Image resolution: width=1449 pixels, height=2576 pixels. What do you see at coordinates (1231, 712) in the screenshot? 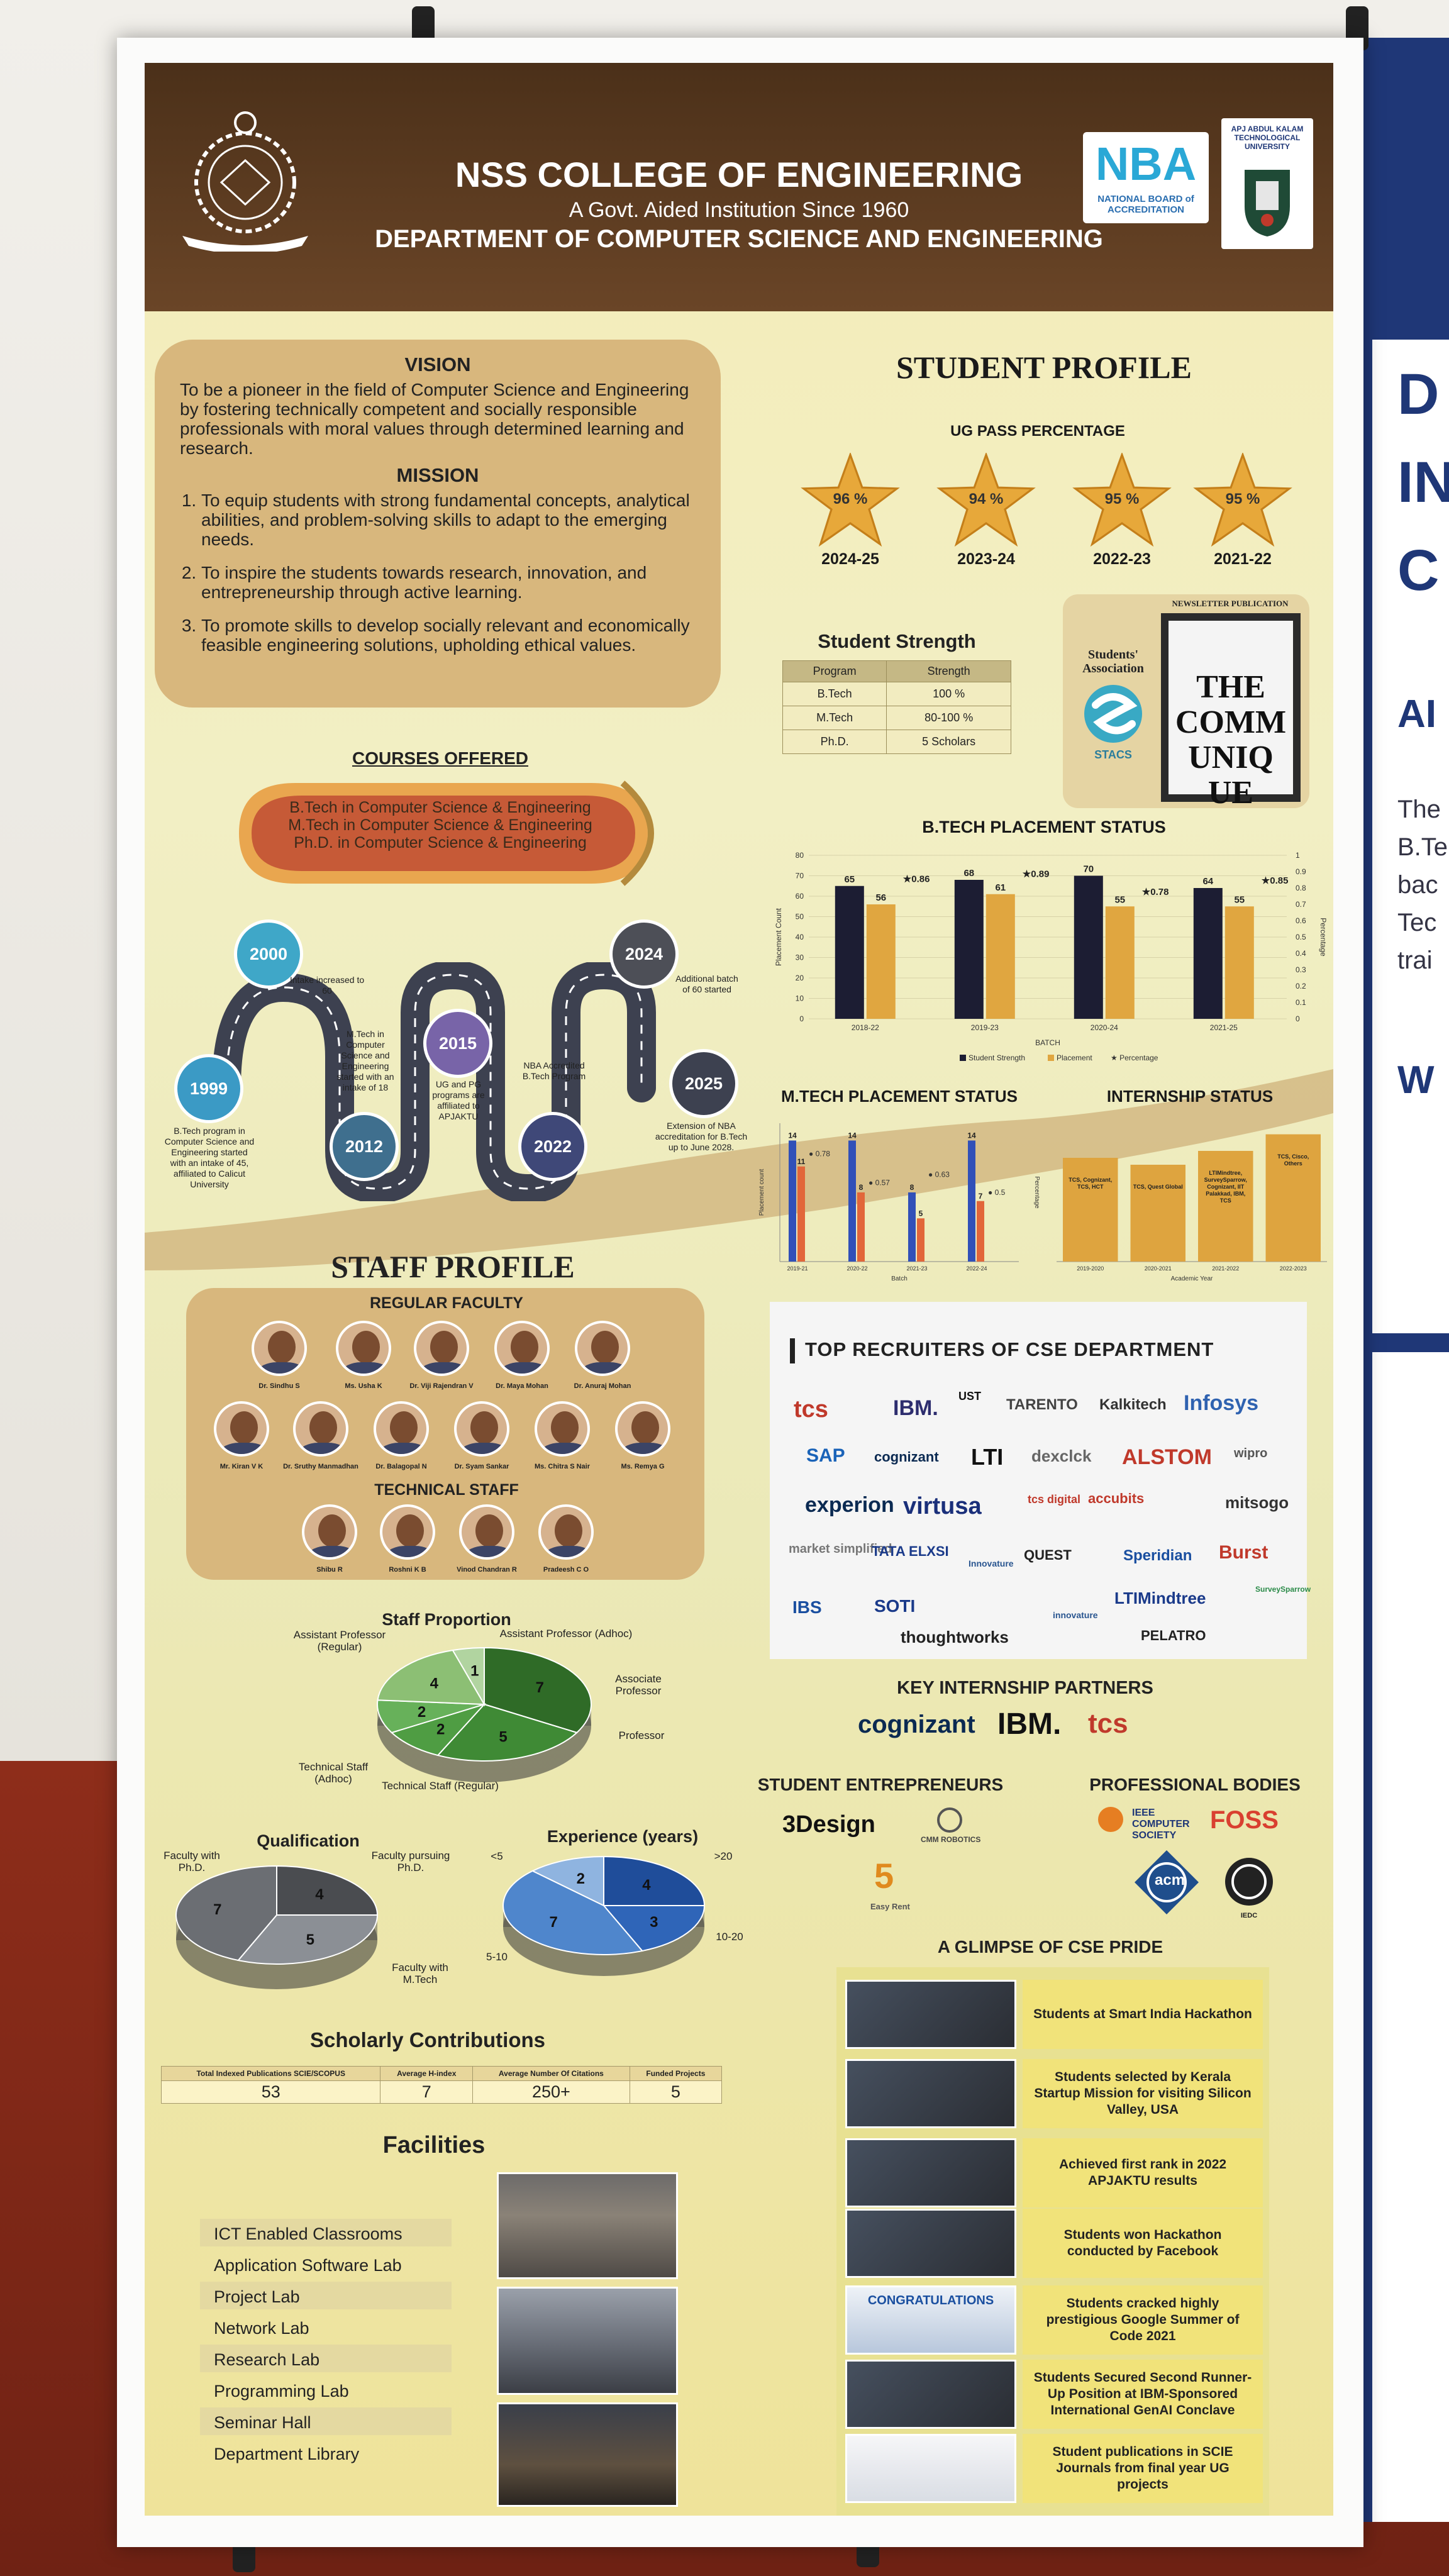
I see `newsletter-cover: THE COMM UNIQ UE` at bounding box center [1231, 712].